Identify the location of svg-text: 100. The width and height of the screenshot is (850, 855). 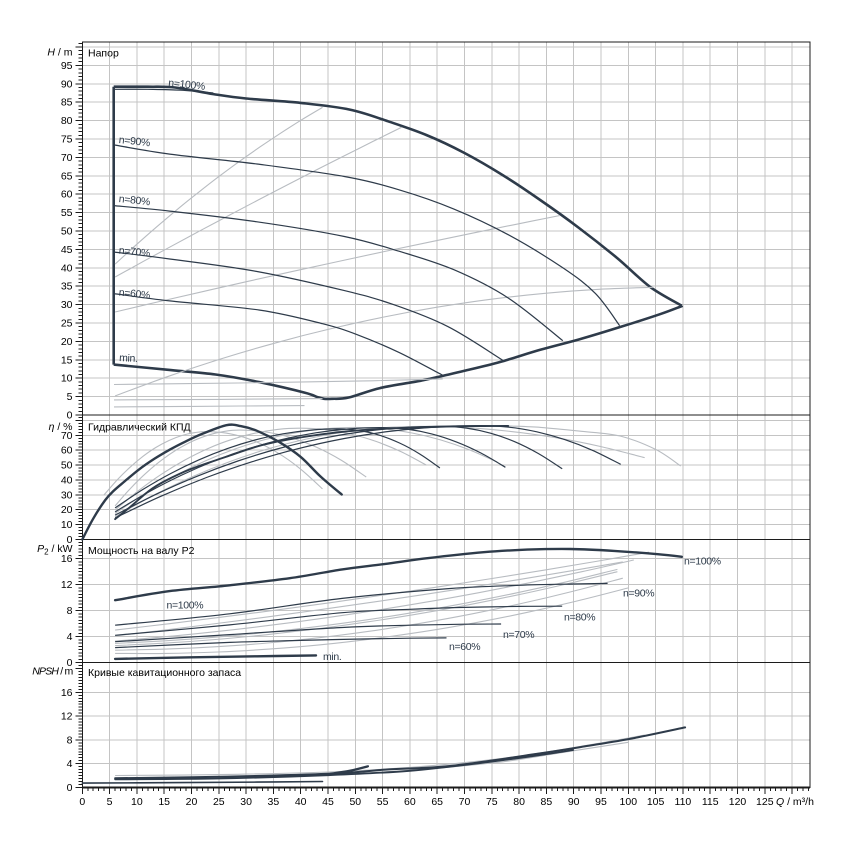
(629, 802).